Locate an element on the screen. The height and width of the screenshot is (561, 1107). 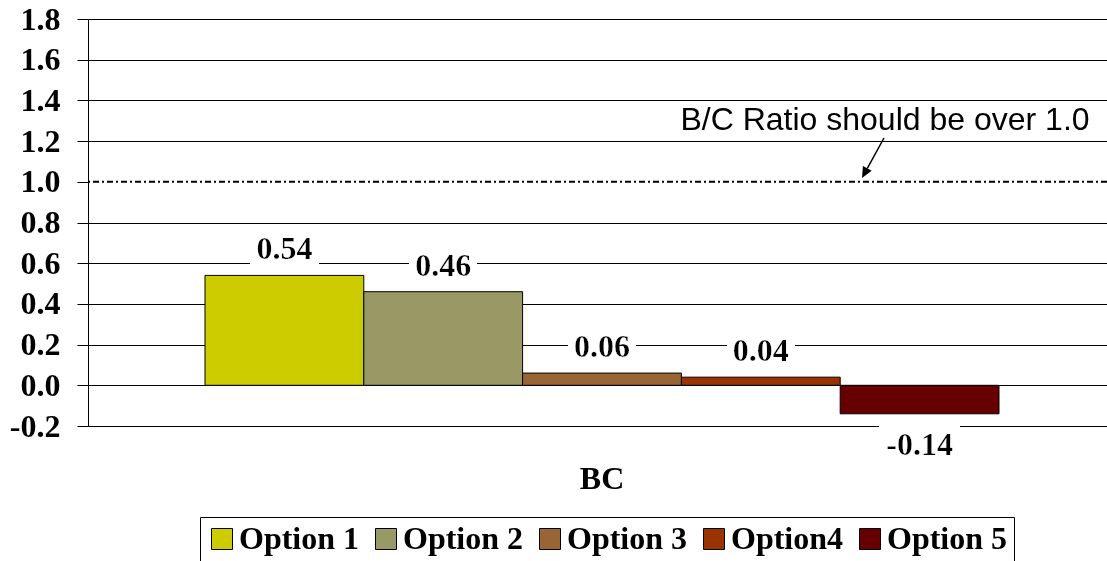
y-tick-label: 1.0 is located at coordinates (40, 181).